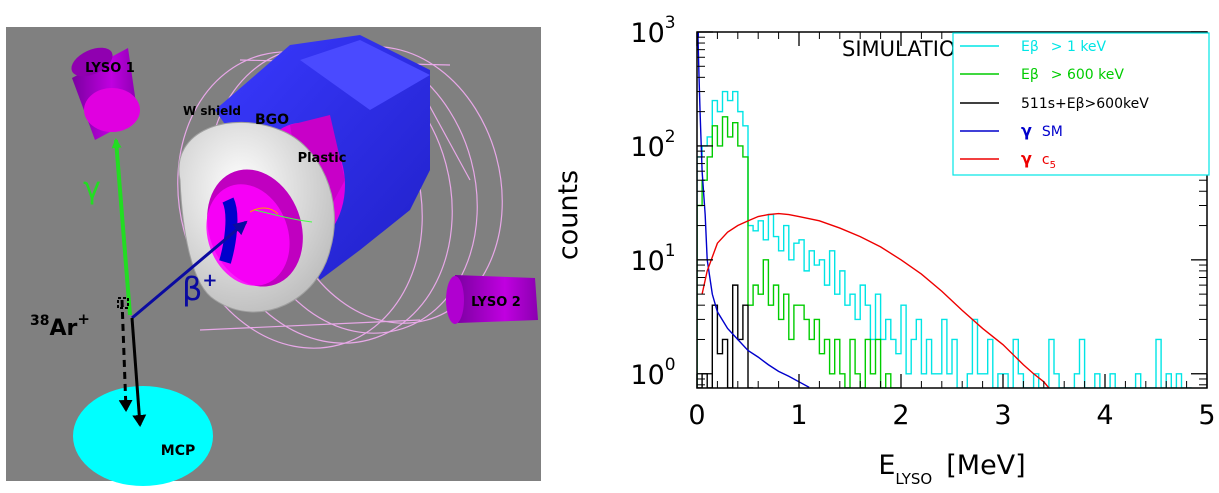 The image size is (1219, 493). I want to click on legend-label-green: Eβ > 600 keV, so click(1072, 75).